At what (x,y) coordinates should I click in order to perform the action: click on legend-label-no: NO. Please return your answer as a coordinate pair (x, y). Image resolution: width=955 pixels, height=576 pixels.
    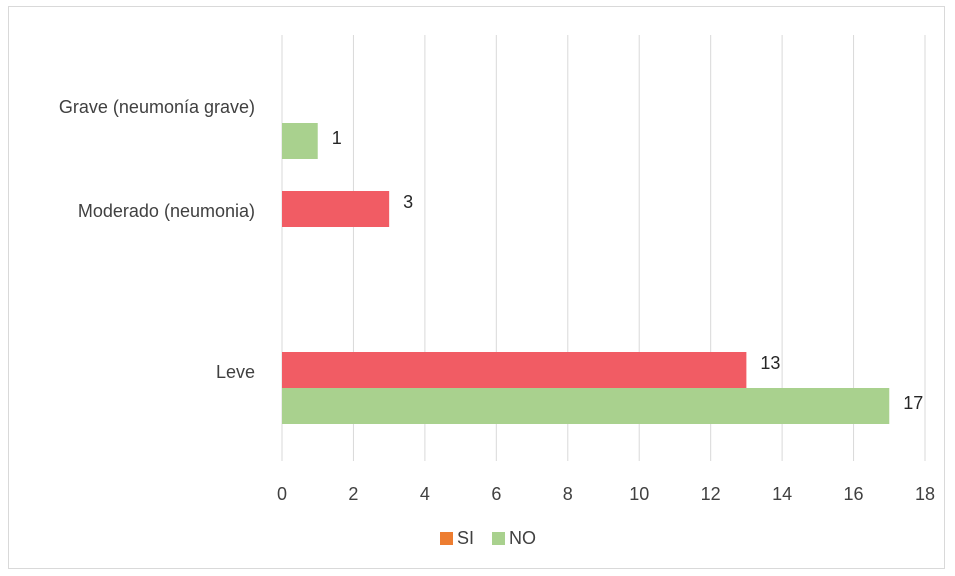
    Looking at the image, I should click on (522, 538).